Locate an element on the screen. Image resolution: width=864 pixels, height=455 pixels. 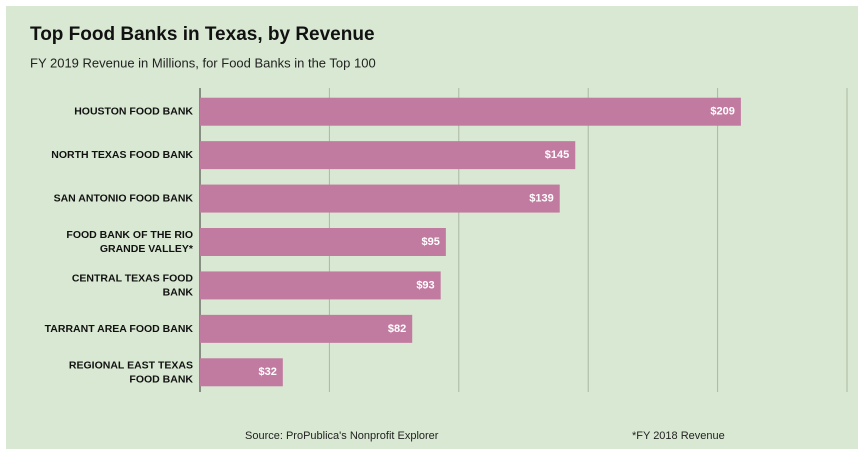
data-label: $82 is located at coordinates (397, 329).